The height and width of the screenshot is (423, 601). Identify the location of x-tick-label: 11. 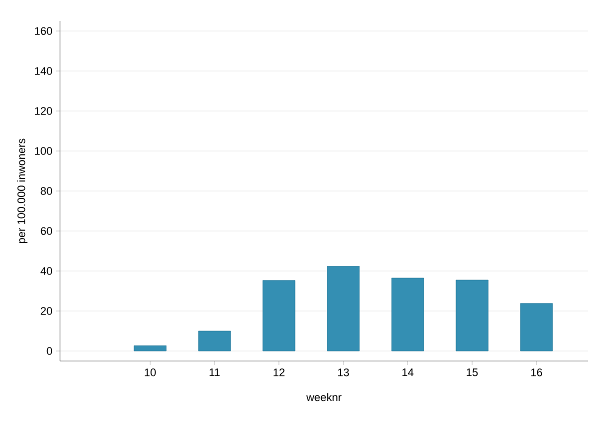
(215, 372).